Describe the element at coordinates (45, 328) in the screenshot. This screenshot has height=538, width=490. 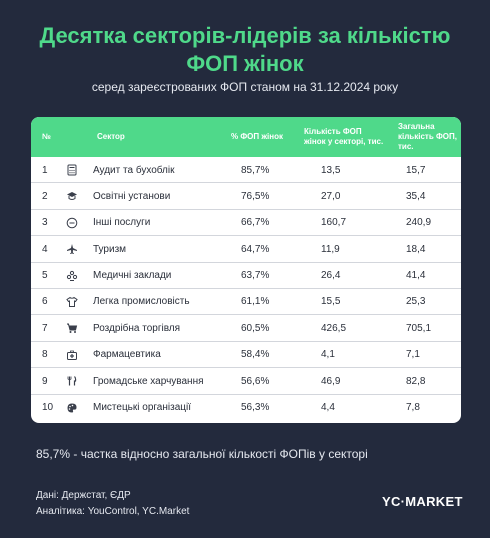
I see `row-num: 7` at that location.